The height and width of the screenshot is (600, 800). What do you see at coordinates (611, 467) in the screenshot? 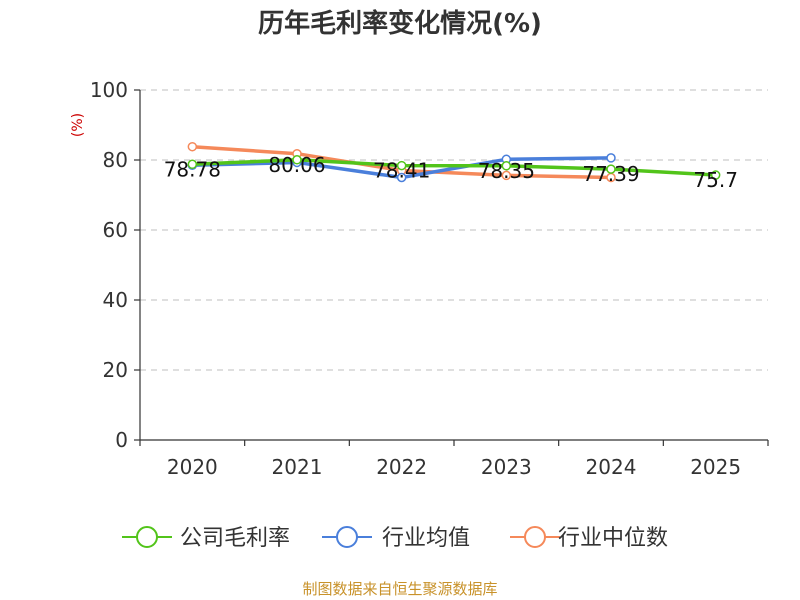
I see `x-tick-label: 2024` at bounding box center [611, 467].